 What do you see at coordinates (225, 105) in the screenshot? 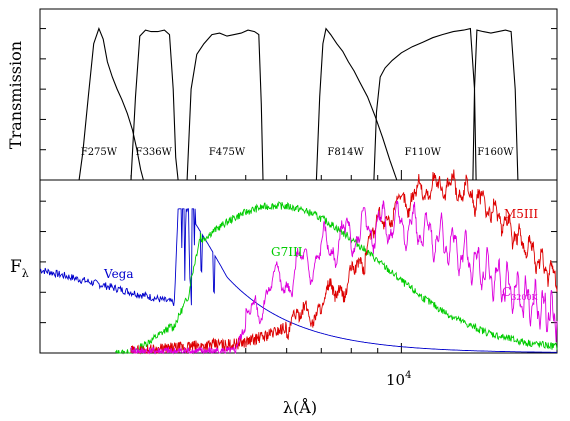
I see `filter-curve-f475w` at bounding box center [225, 105].